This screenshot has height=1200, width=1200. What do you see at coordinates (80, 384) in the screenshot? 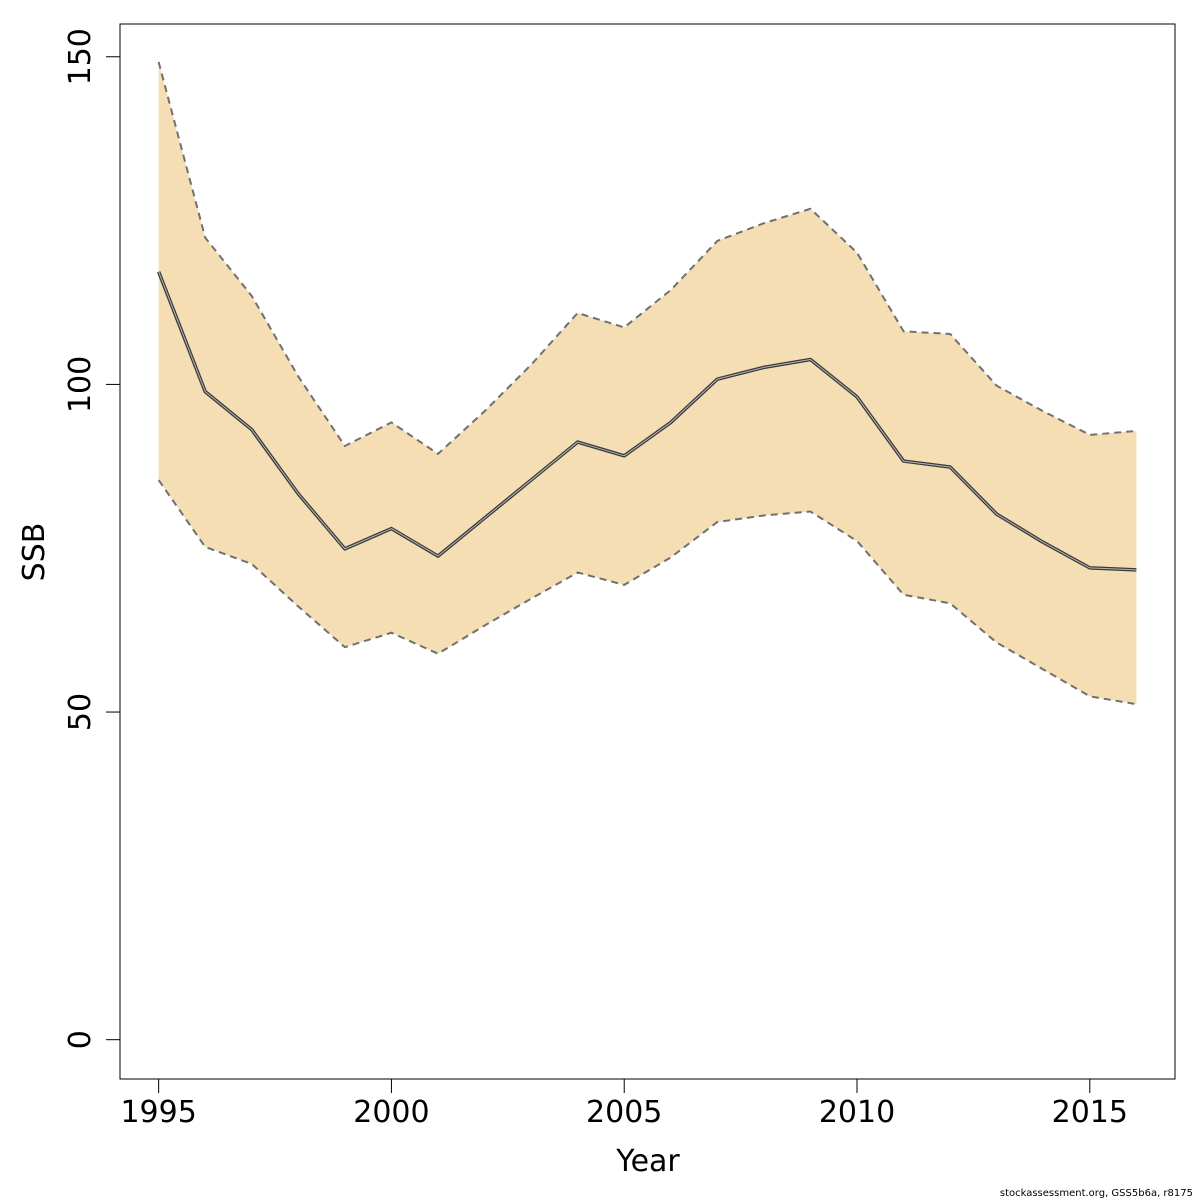
I see `y-tick-label: 100` at bounding box center [80, 384].